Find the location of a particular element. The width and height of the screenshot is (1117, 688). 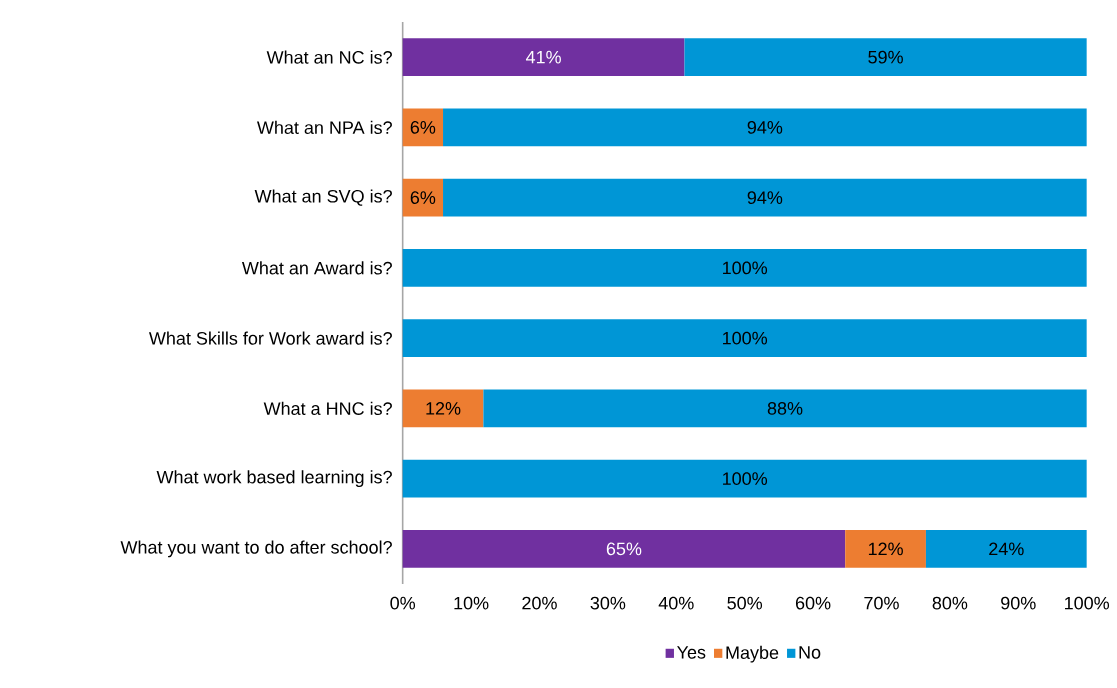

data-label: 41% is located at coordinates (543, 57).